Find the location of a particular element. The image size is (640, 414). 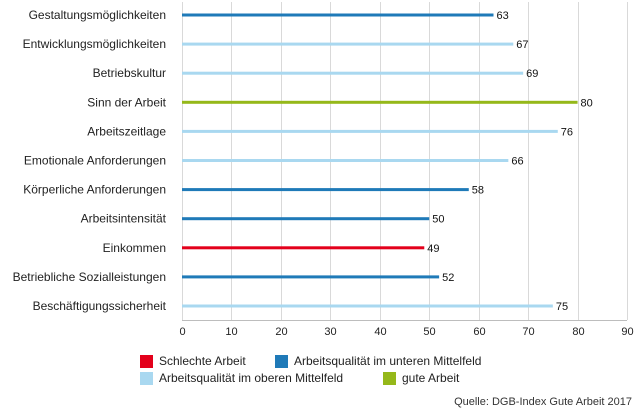

x-tick-label: 30 is located at coordinates (330, 332).